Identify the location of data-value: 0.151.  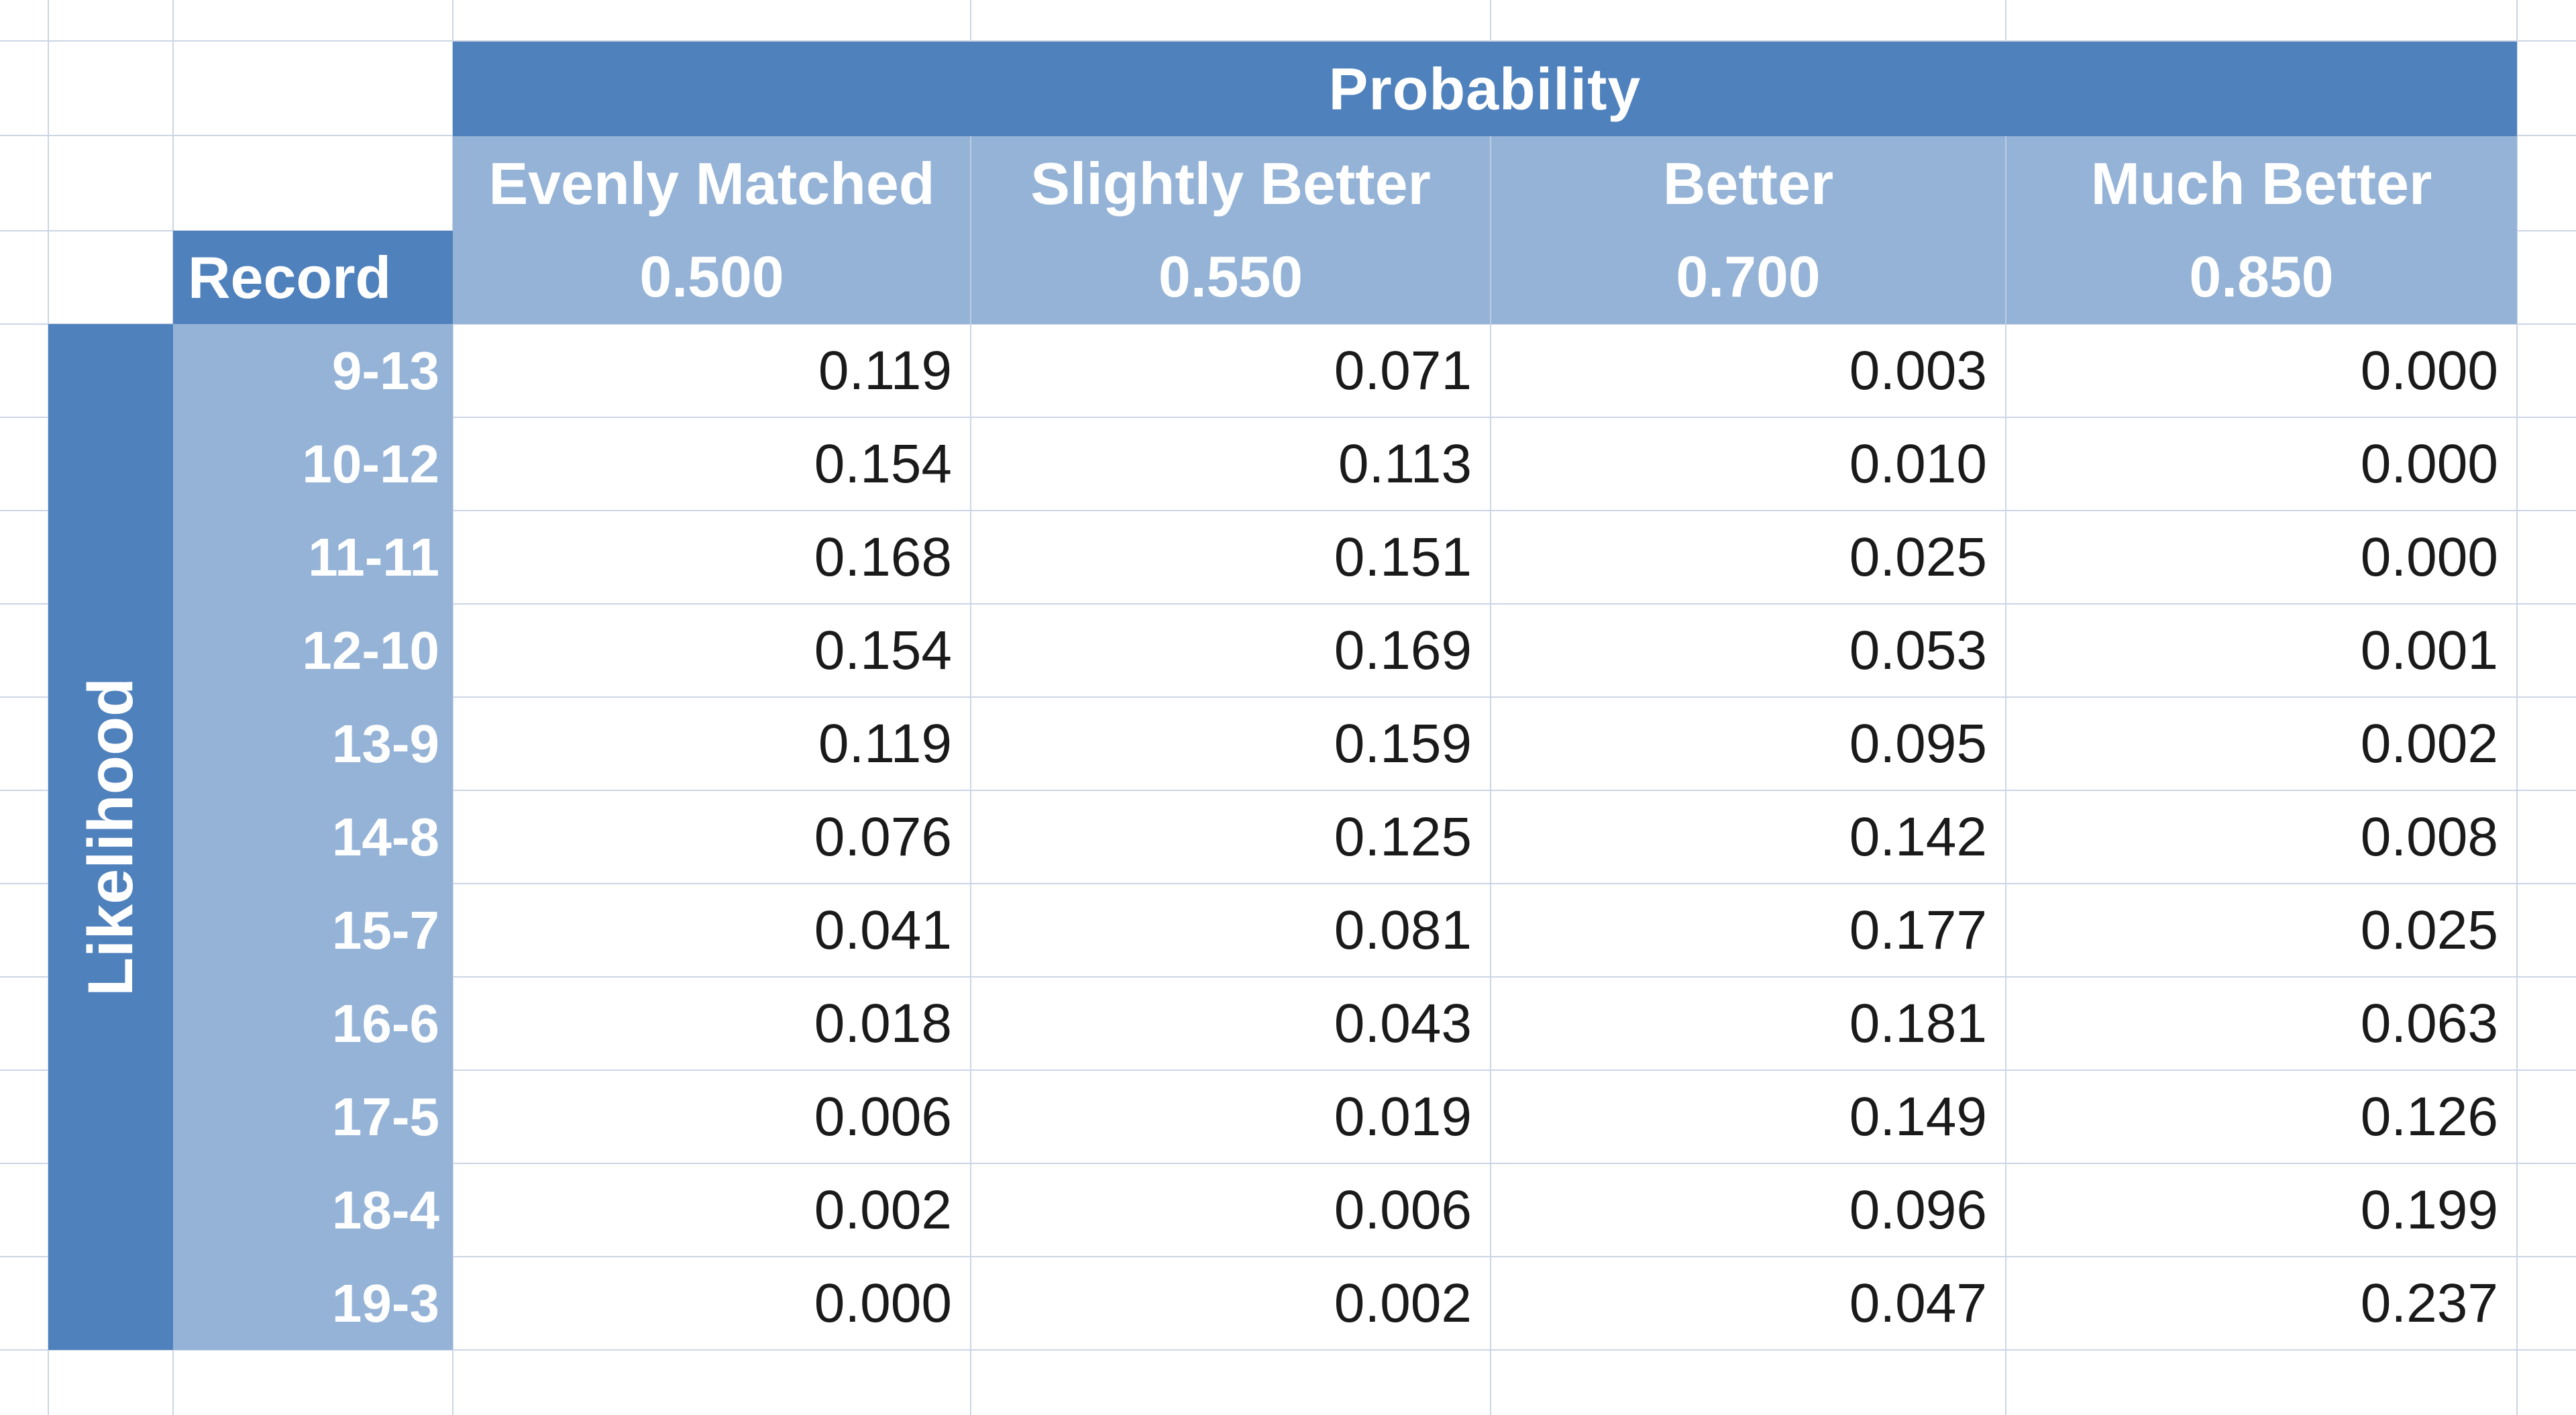
(1403, 557).